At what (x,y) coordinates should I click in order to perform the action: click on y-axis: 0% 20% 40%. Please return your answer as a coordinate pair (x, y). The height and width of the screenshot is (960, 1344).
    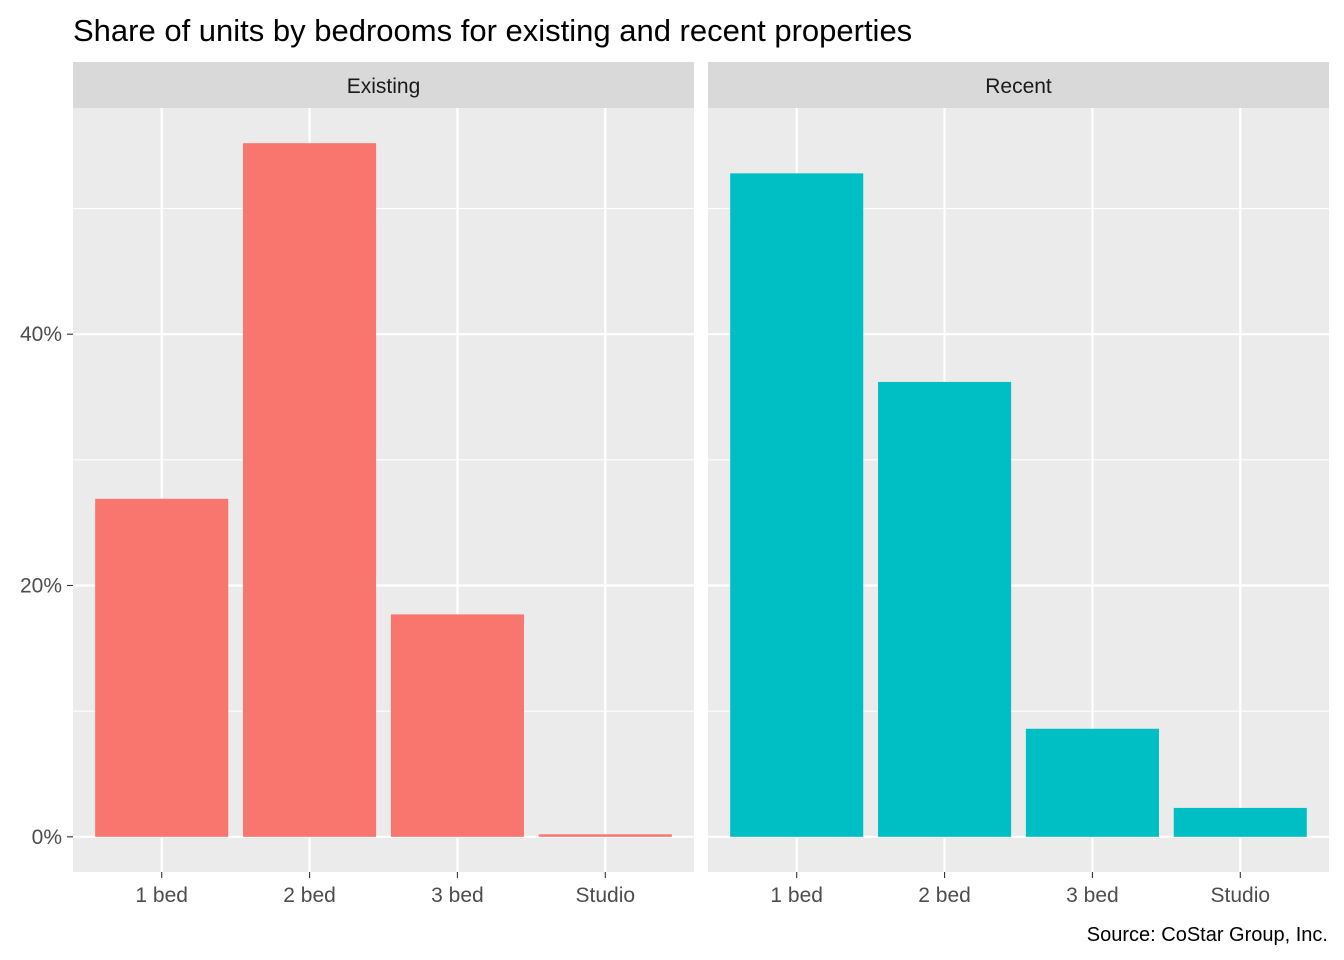
    Looking at the image, I should click on (46, 586).